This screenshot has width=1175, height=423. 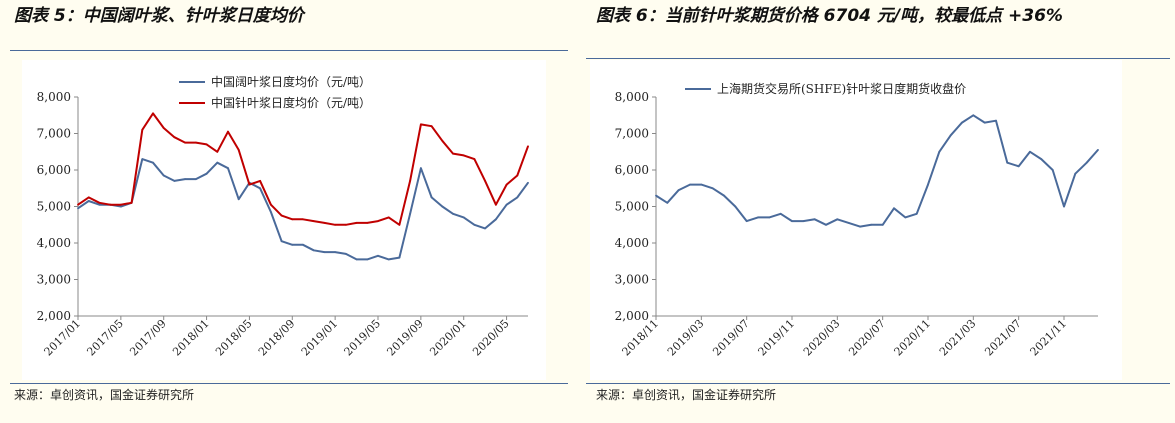 What do you see at coordinates (841, 88) in the screenshot?
I see `legend-label: 上海期货交易所(SHFE)针叶浆日度期货收盘价` at bounding box center [841, 88].